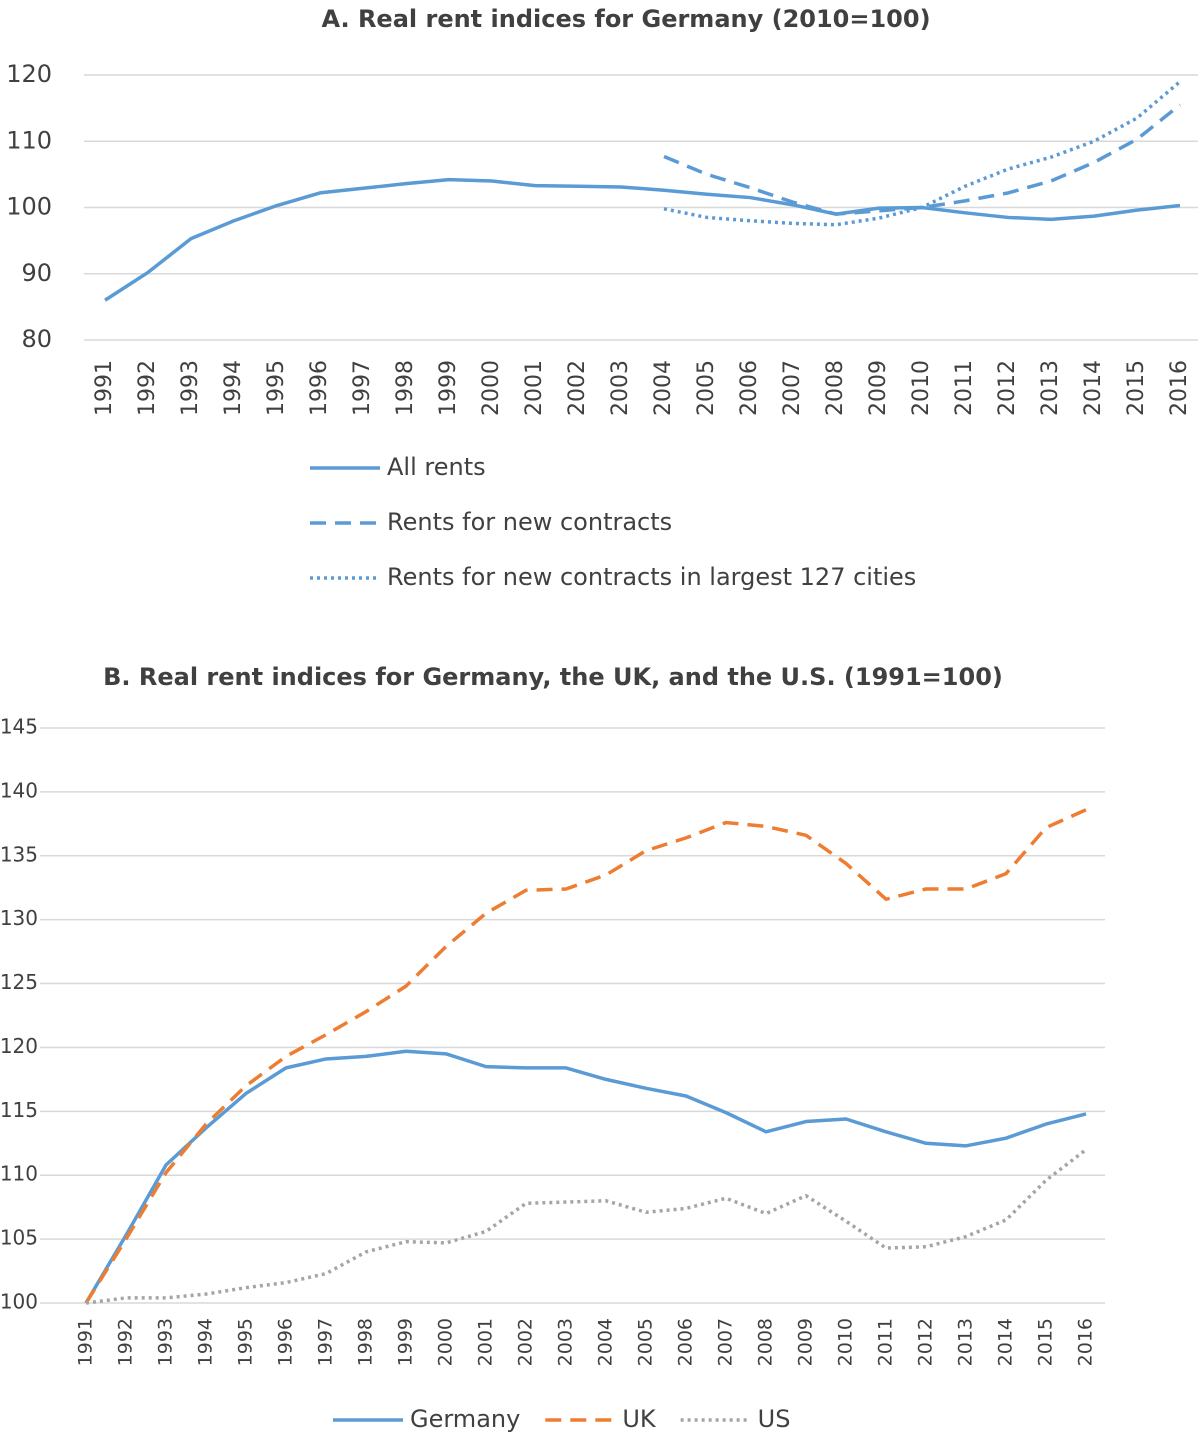 This screenshot has height=1439, width=1198. Describe the element at coordinates (529, 522) in the screenshot. I see `legend-label: Rents for new contracts` at that location.